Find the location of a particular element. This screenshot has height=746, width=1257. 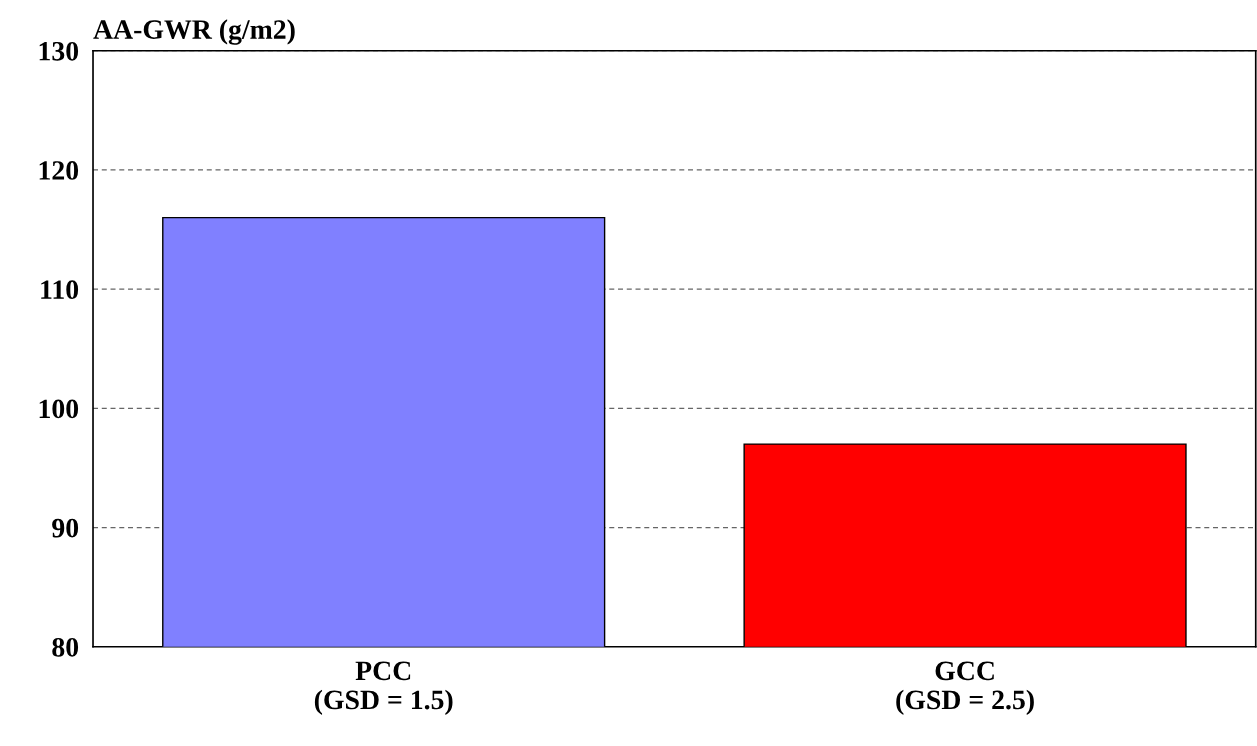

x-tick-label: PCC (GSD = 1.5) is located at coordinates (383, 688).